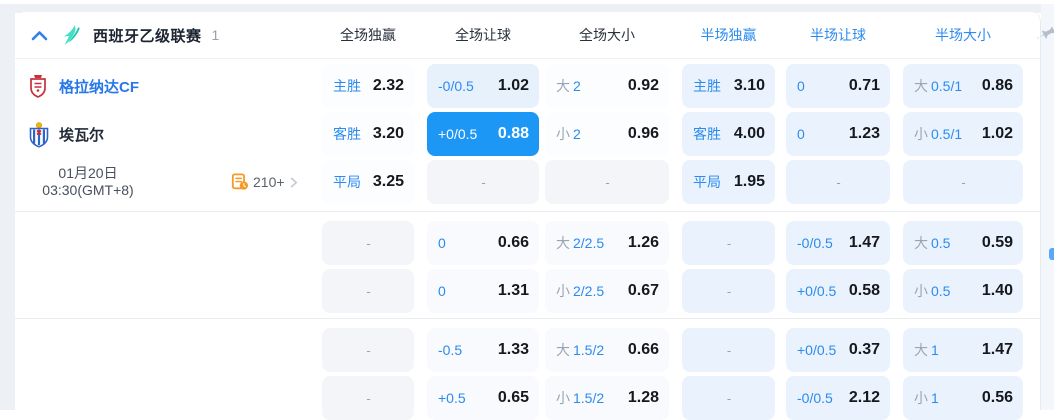  What do you see at coordinates (838, 291) in the screenshot?
I see `odds-cell-ht-handicap-alt: +0/0.5 0.58` at bounding box center [838, 291].